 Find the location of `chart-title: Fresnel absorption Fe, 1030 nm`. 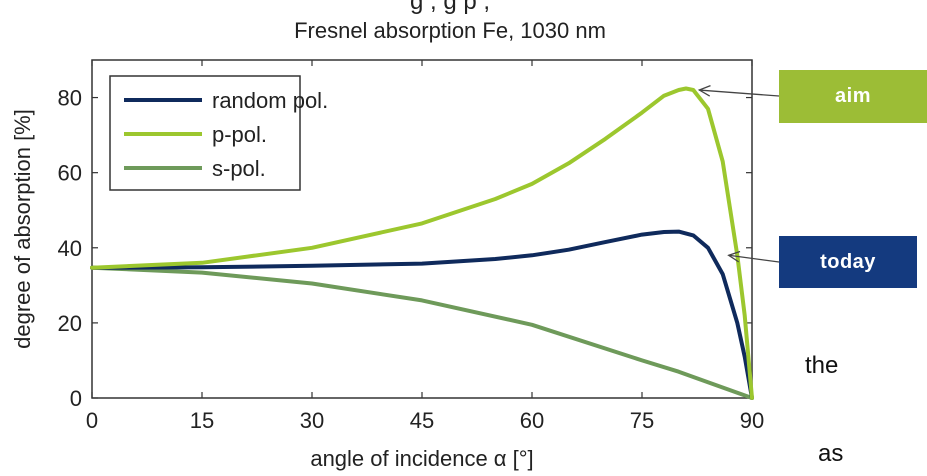

chart-title: Fresnel absorption Fe, 1030 nm is located at coordinates (450, 30).